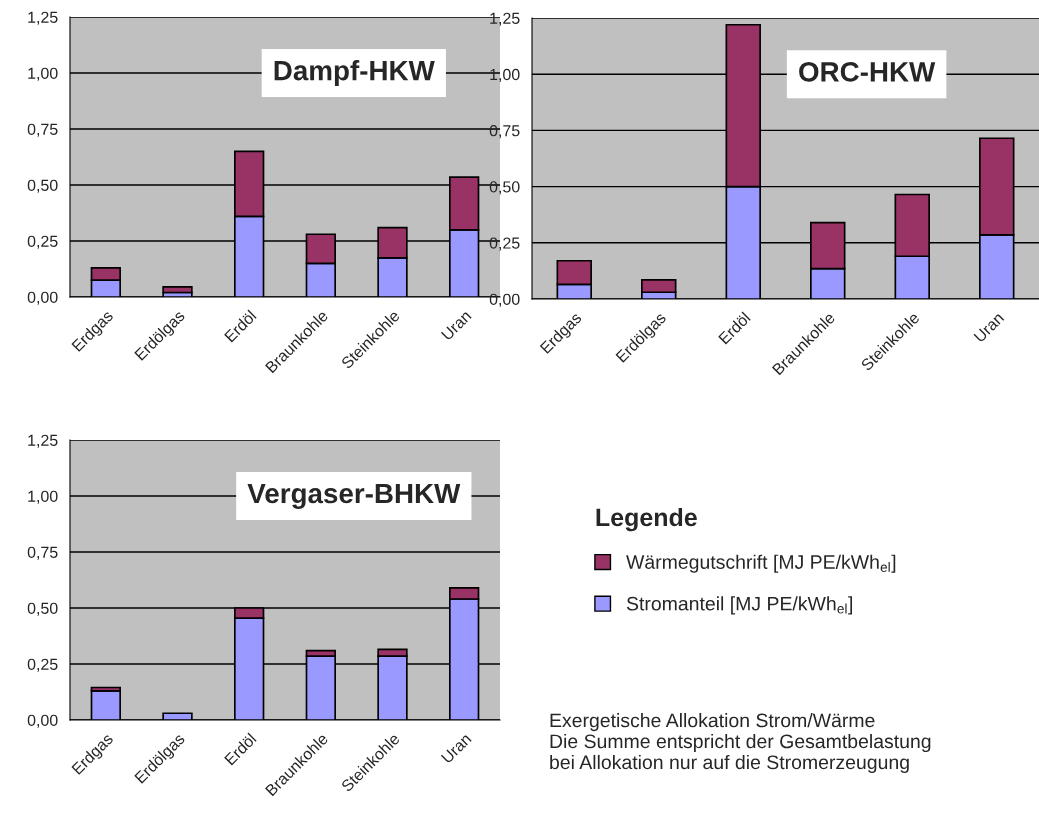 This screenshot has width=1039, height=834. I want to click on text: Exergetische Allokation Strom/Wärme Die Summe entspricht der Gesamtbelastung bei Allokation nur auf die Stromerzeugung, so click(740, 743).